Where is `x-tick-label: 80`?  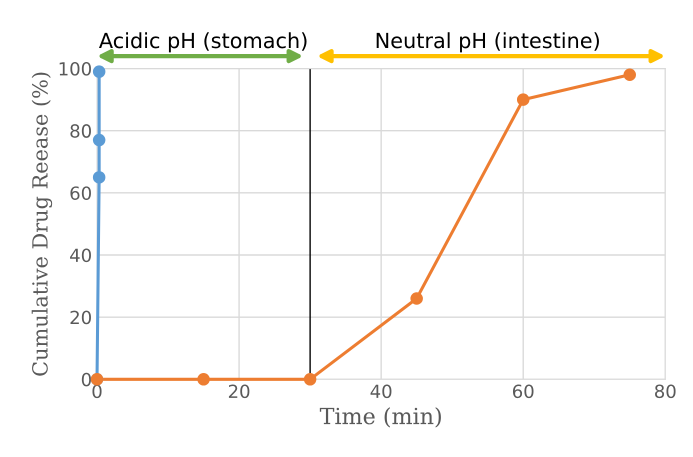 x-tick-label: 80 is located at coordinates (665, 391).